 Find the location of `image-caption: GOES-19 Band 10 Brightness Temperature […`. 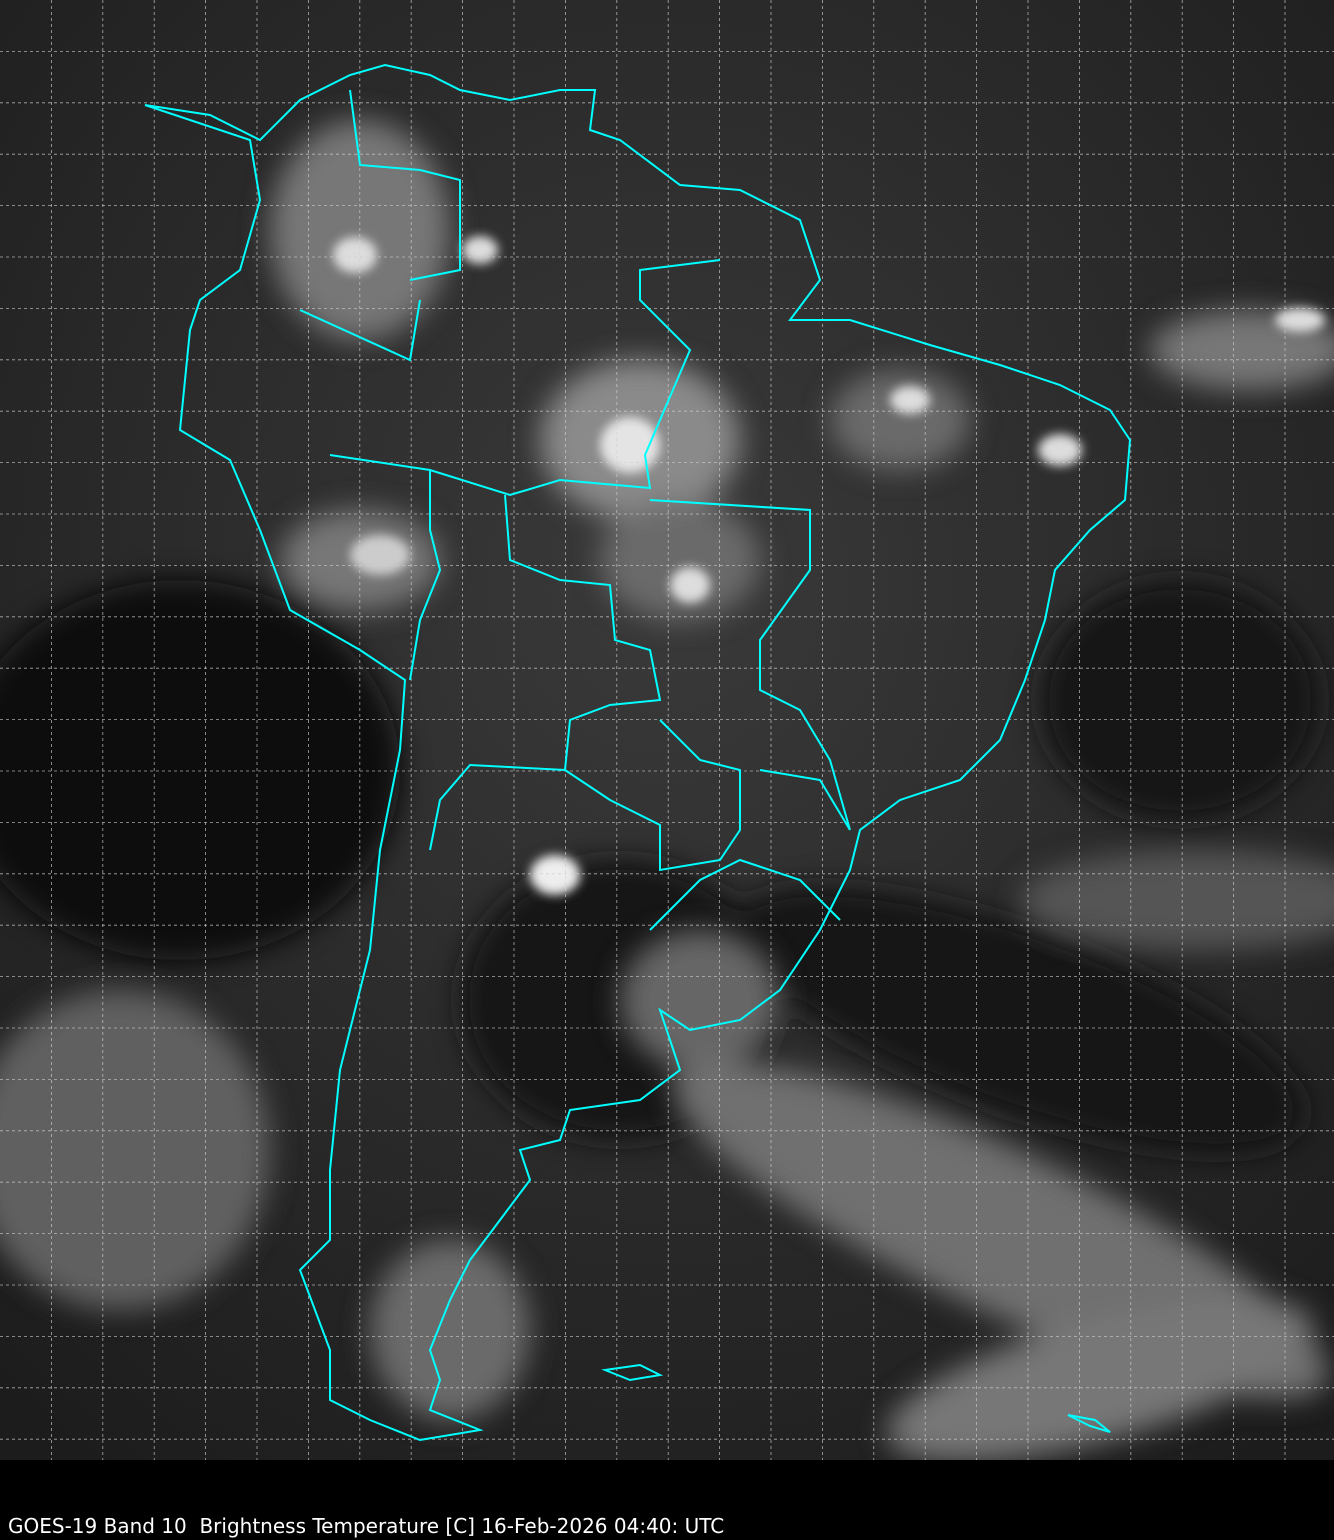

image-caption: GOES-19 Band 10 Brightness Temperature [… is located at coordinates (366, 1526).